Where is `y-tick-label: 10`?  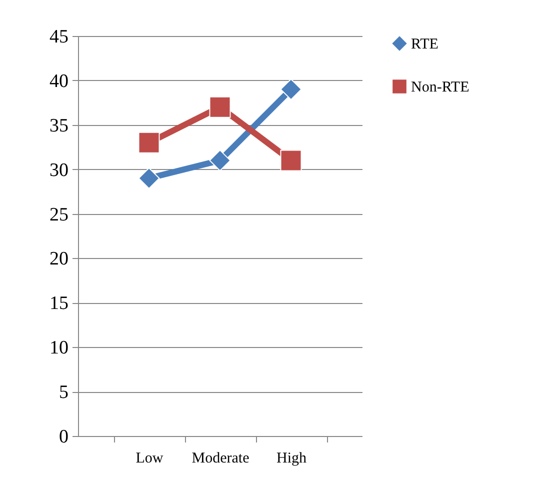 y-tick-label: 10 is located at coordinates (59, 348).